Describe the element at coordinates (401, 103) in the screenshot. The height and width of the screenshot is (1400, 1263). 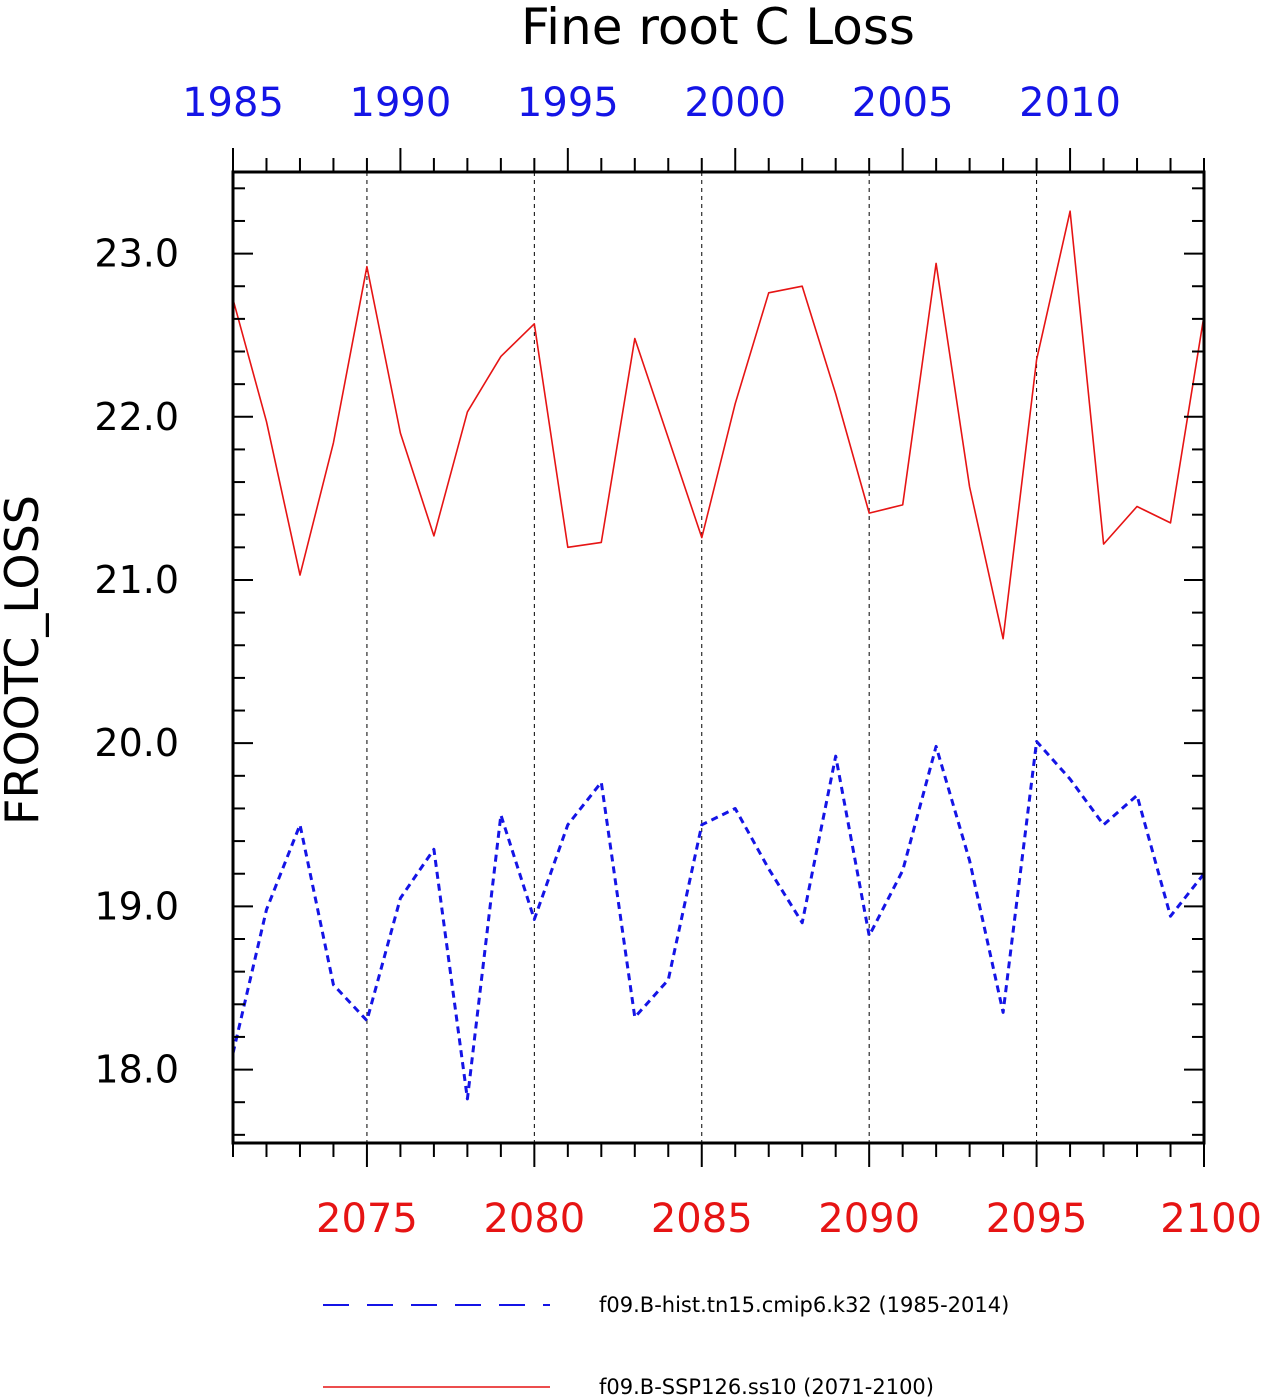
I see `top-tick-label: 1990` at that location.